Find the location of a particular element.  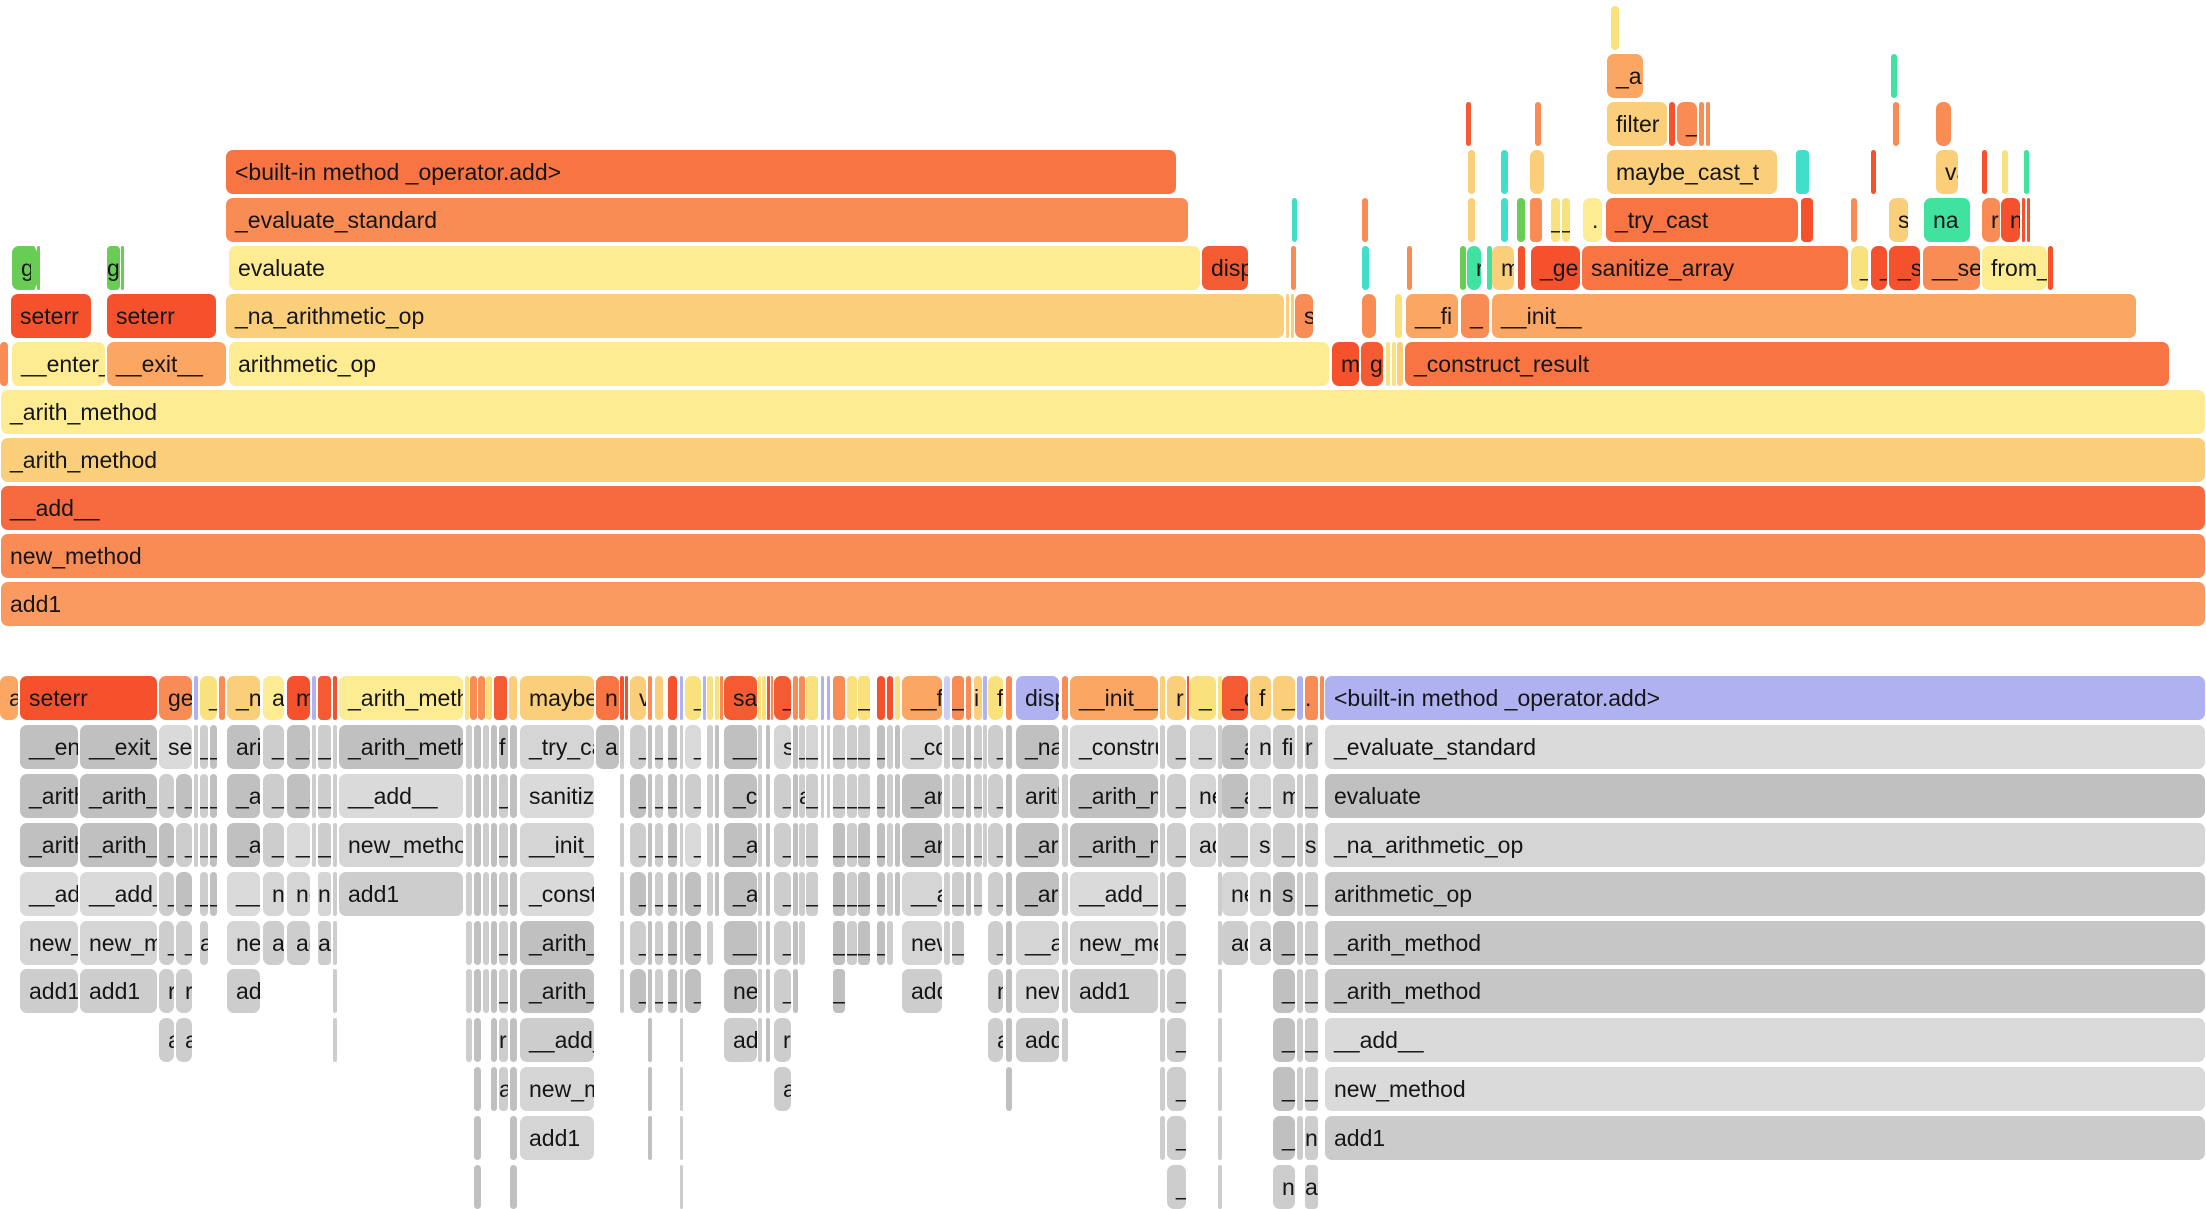

frame-fi: __fi is located at coordinates (1432, 316).